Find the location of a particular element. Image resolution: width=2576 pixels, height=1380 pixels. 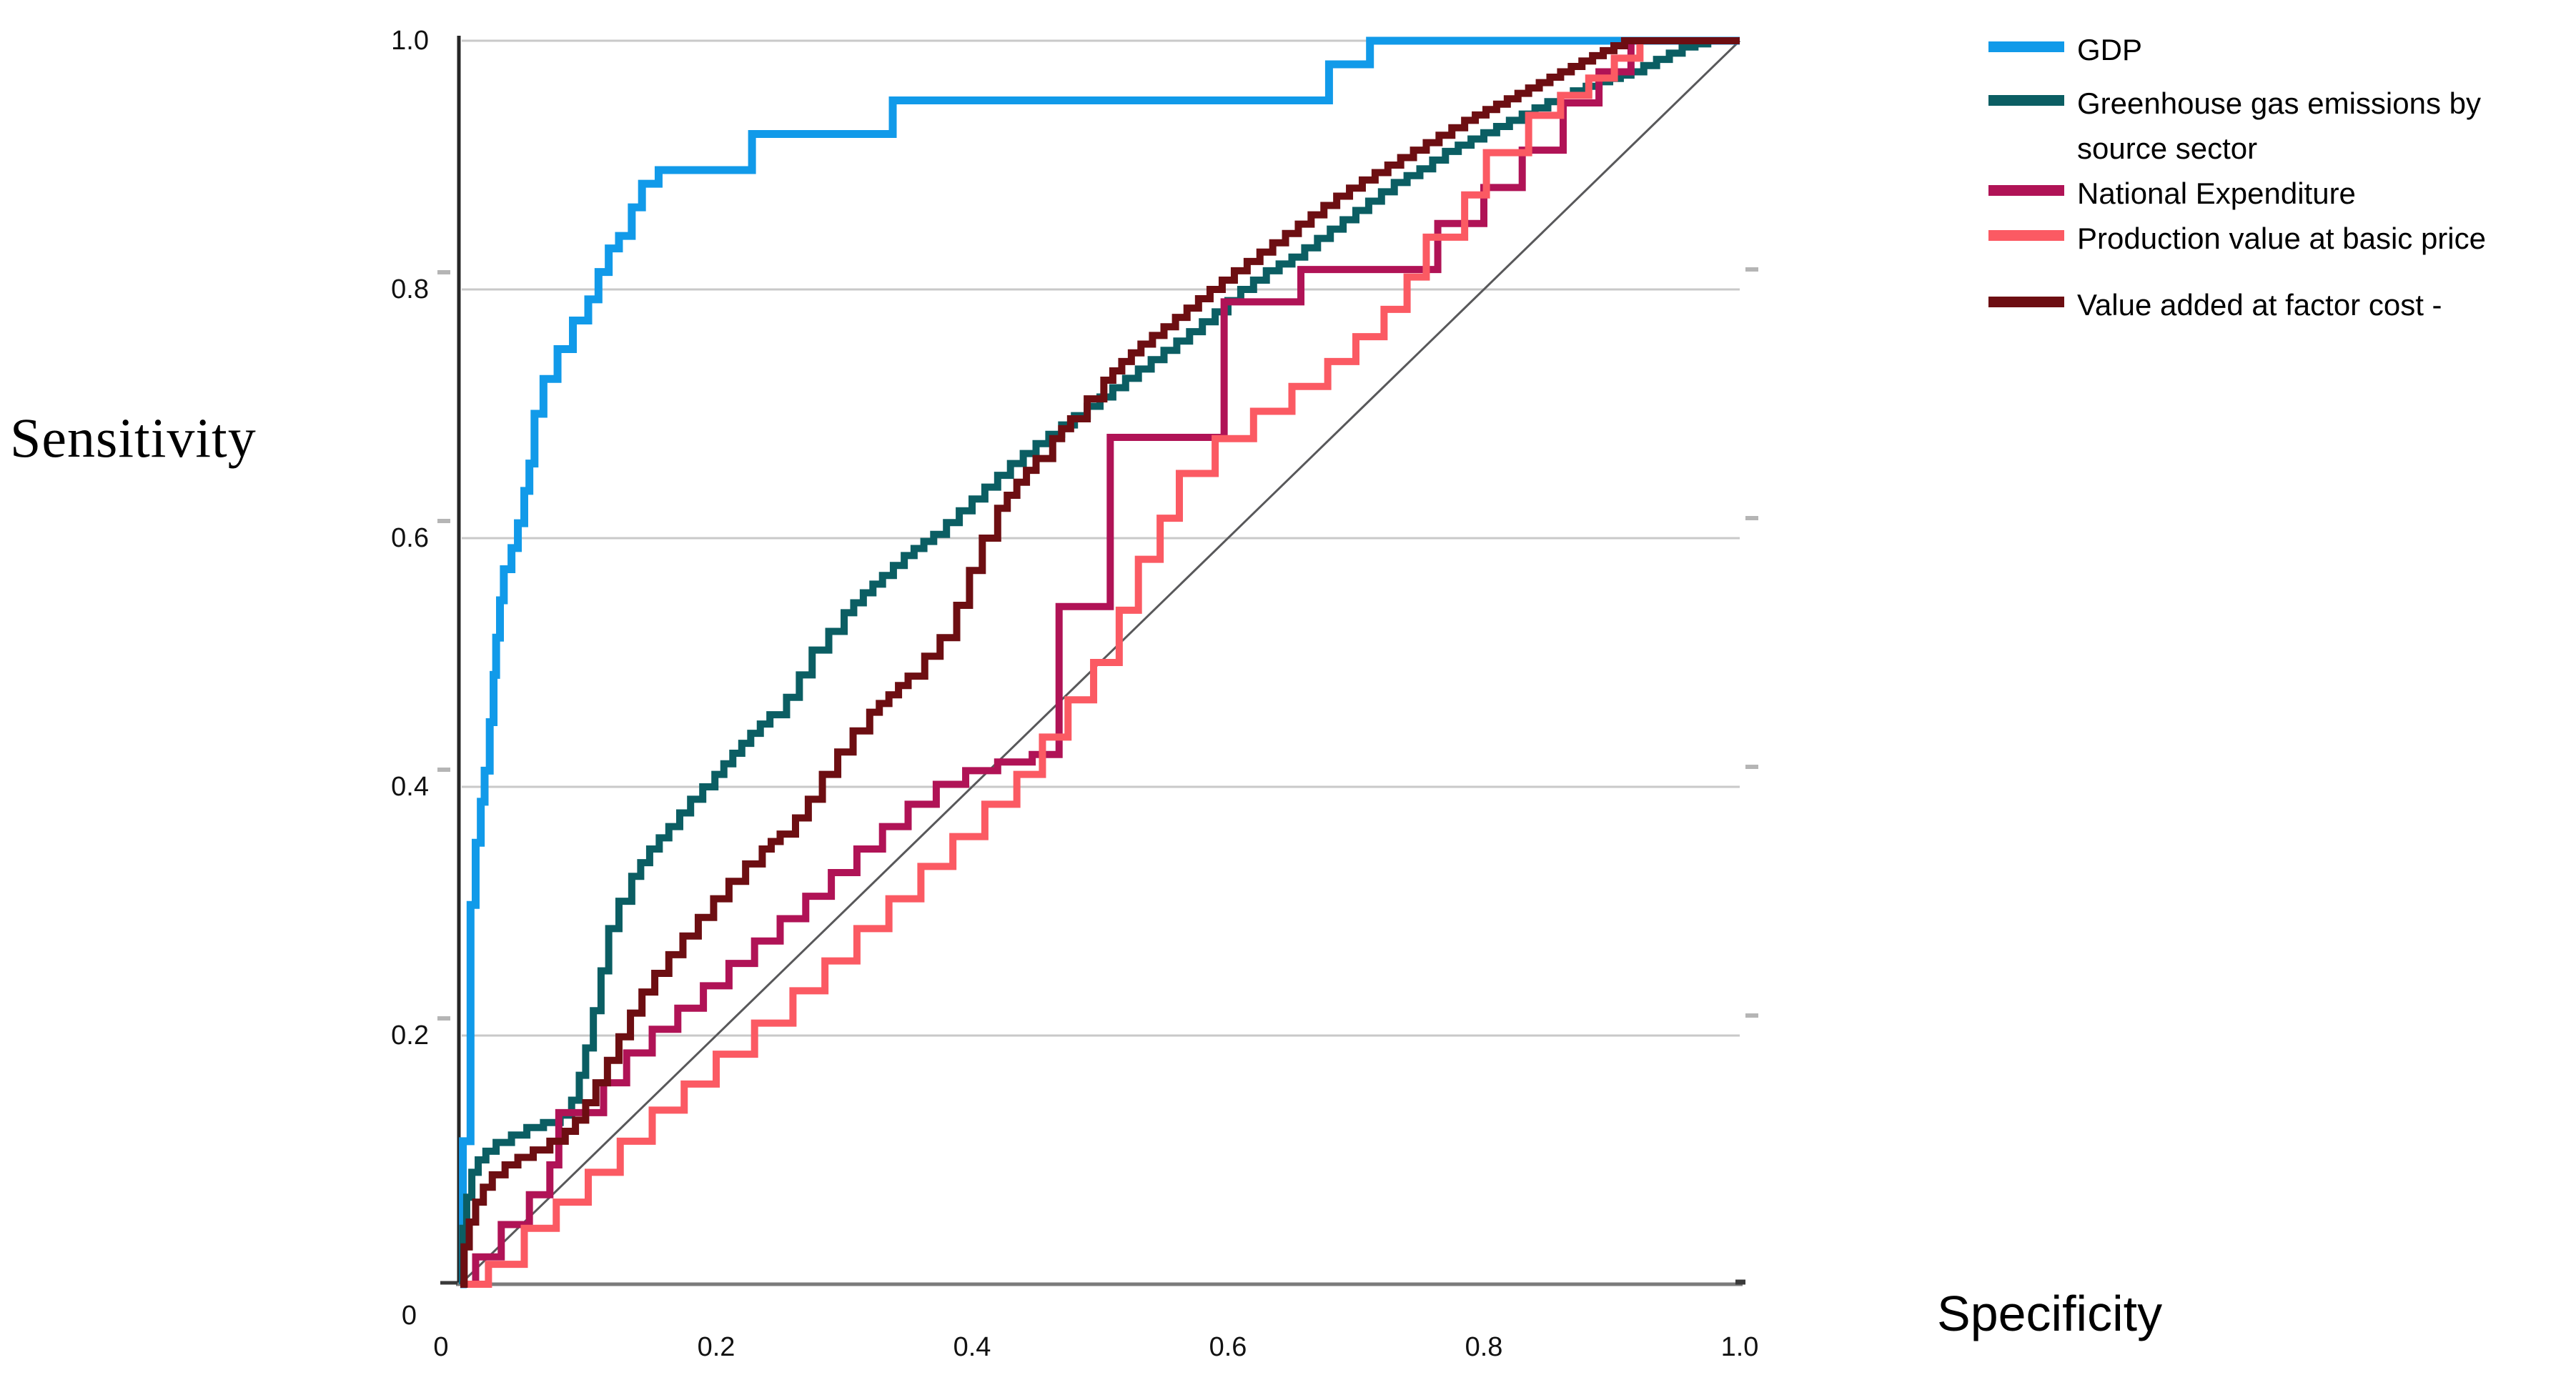

y-tick-label-0.2: 0.2 is located at coordinates (410, 1036).